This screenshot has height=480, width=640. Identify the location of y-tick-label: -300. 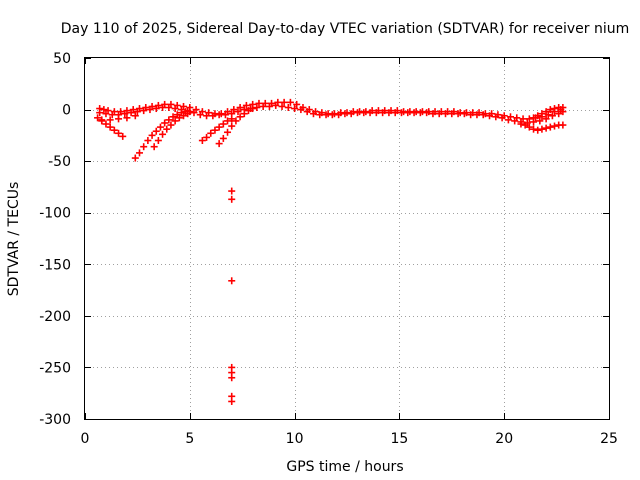
(55, 420).